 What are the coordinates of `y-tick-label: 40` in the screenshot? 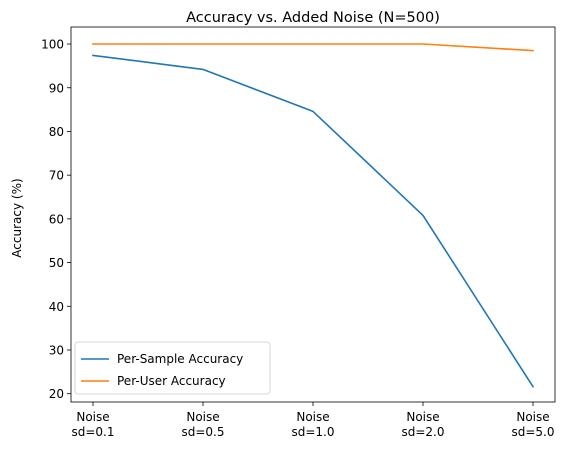 It's located at (56, 307).